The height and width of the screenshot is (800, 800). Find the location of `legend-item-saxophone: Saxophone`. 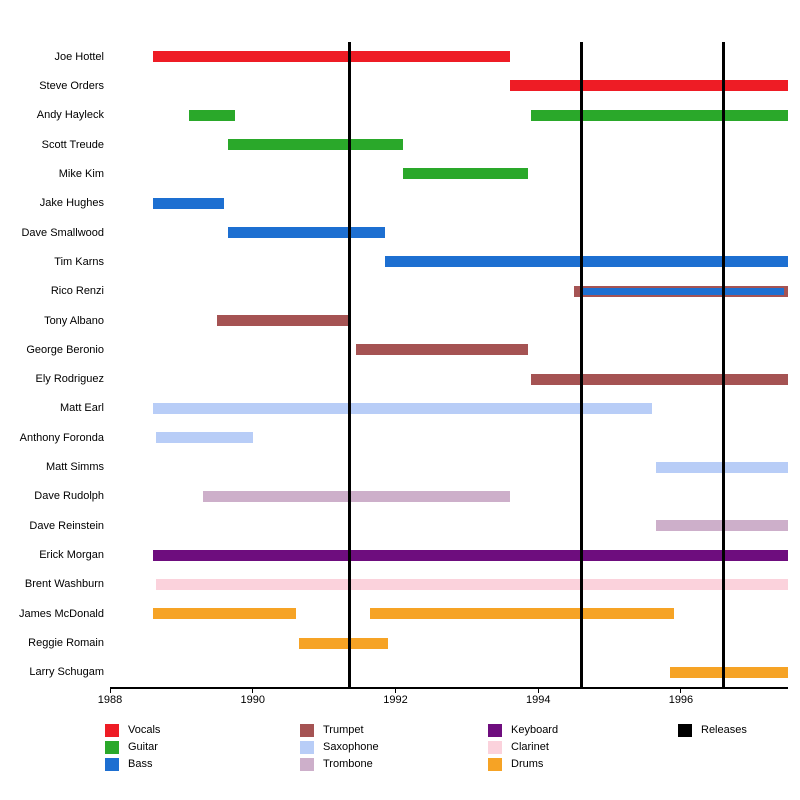

legend-item-saxophone: Saxophone is located at coordinates (339, 747).